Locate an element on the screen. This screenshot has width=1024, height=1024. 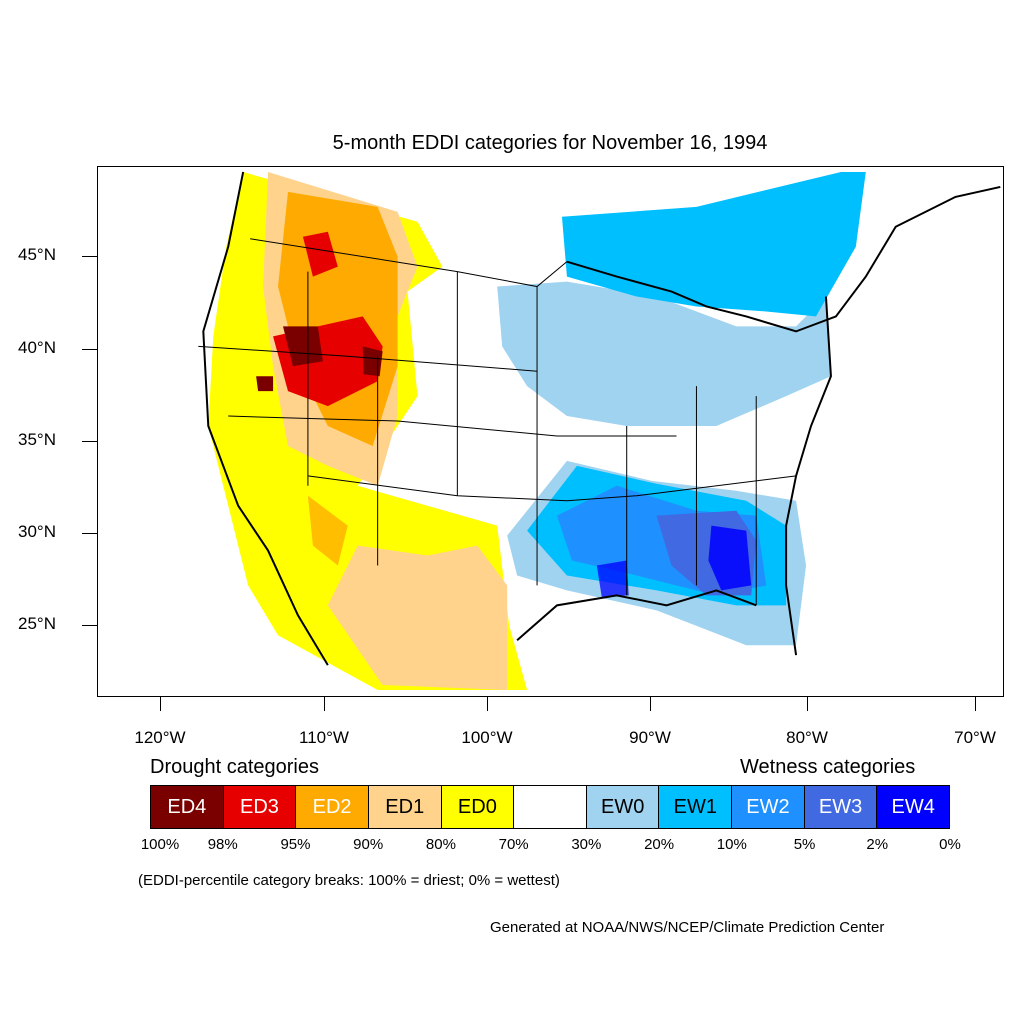
legend-break-label: 95% is located at coordinates (295, 844).